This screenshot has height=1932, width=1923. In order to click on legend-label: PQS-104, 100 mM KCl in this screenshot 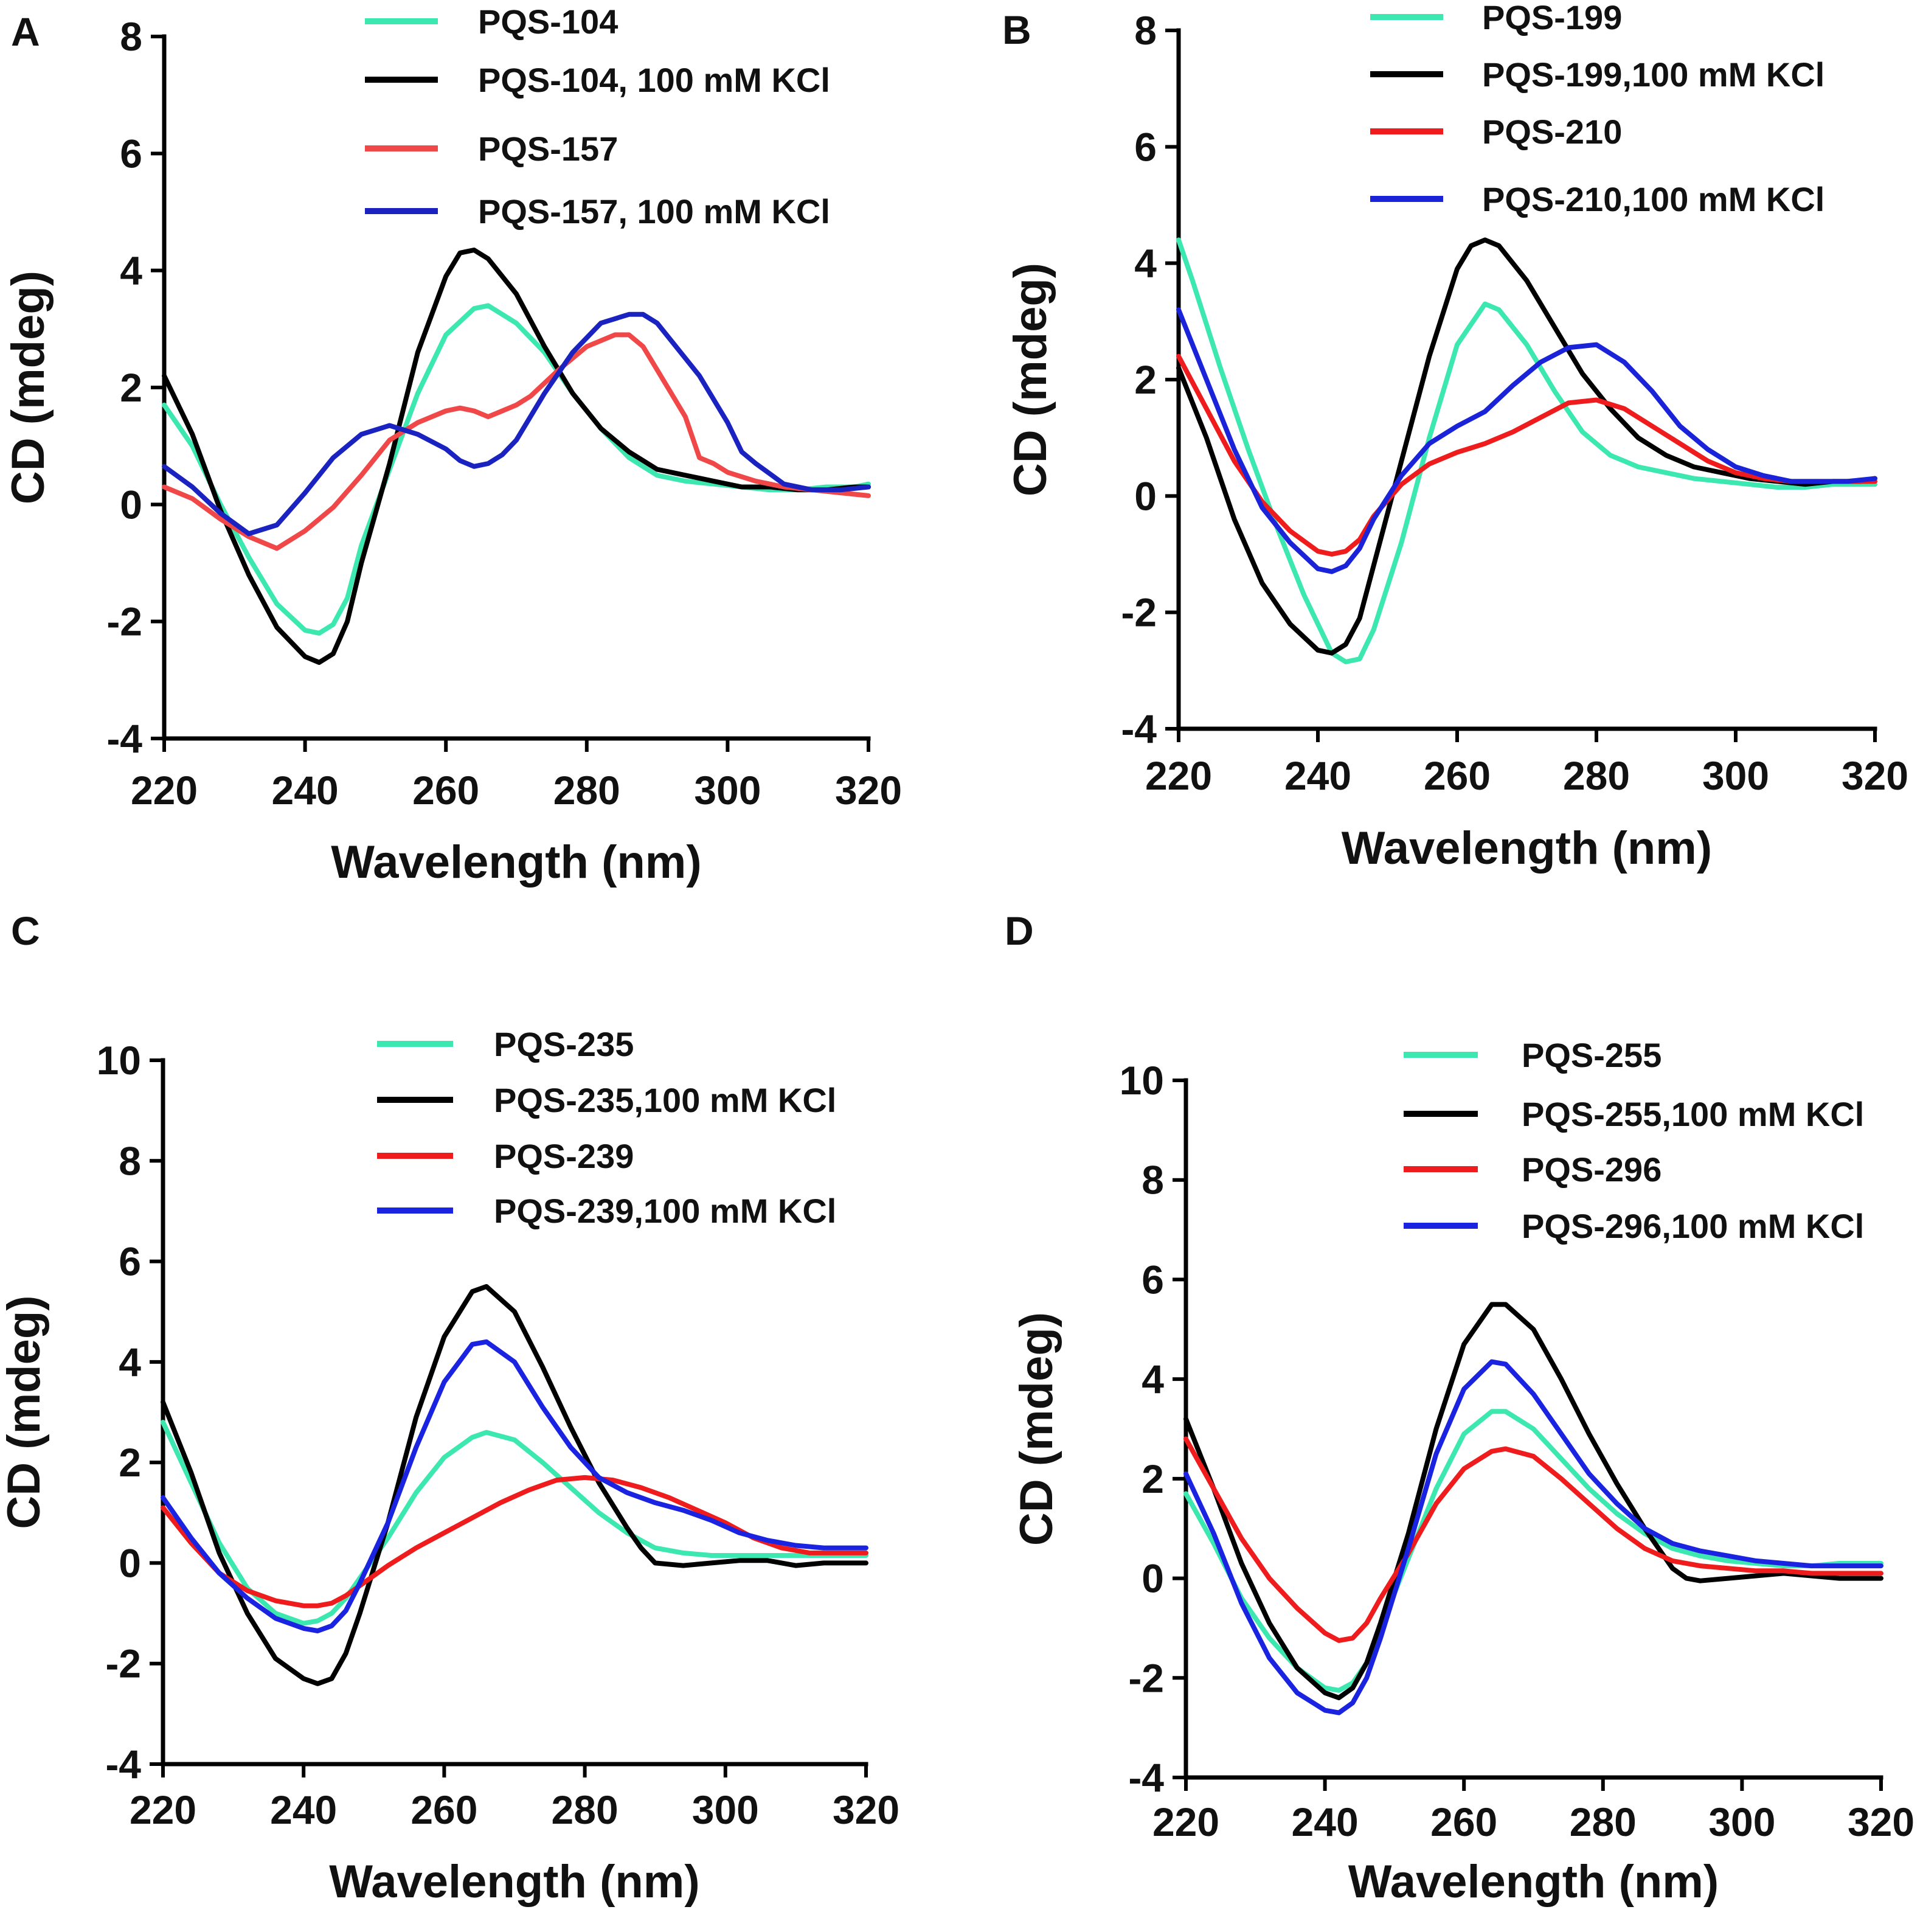, I will do `click(654, 80)`.